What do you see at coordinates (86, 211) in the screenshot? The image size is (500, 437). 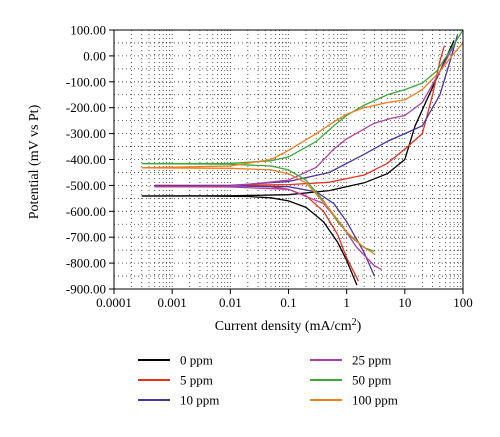 I see `y-tick-label: -600.00` at bounding box center [86, 211].